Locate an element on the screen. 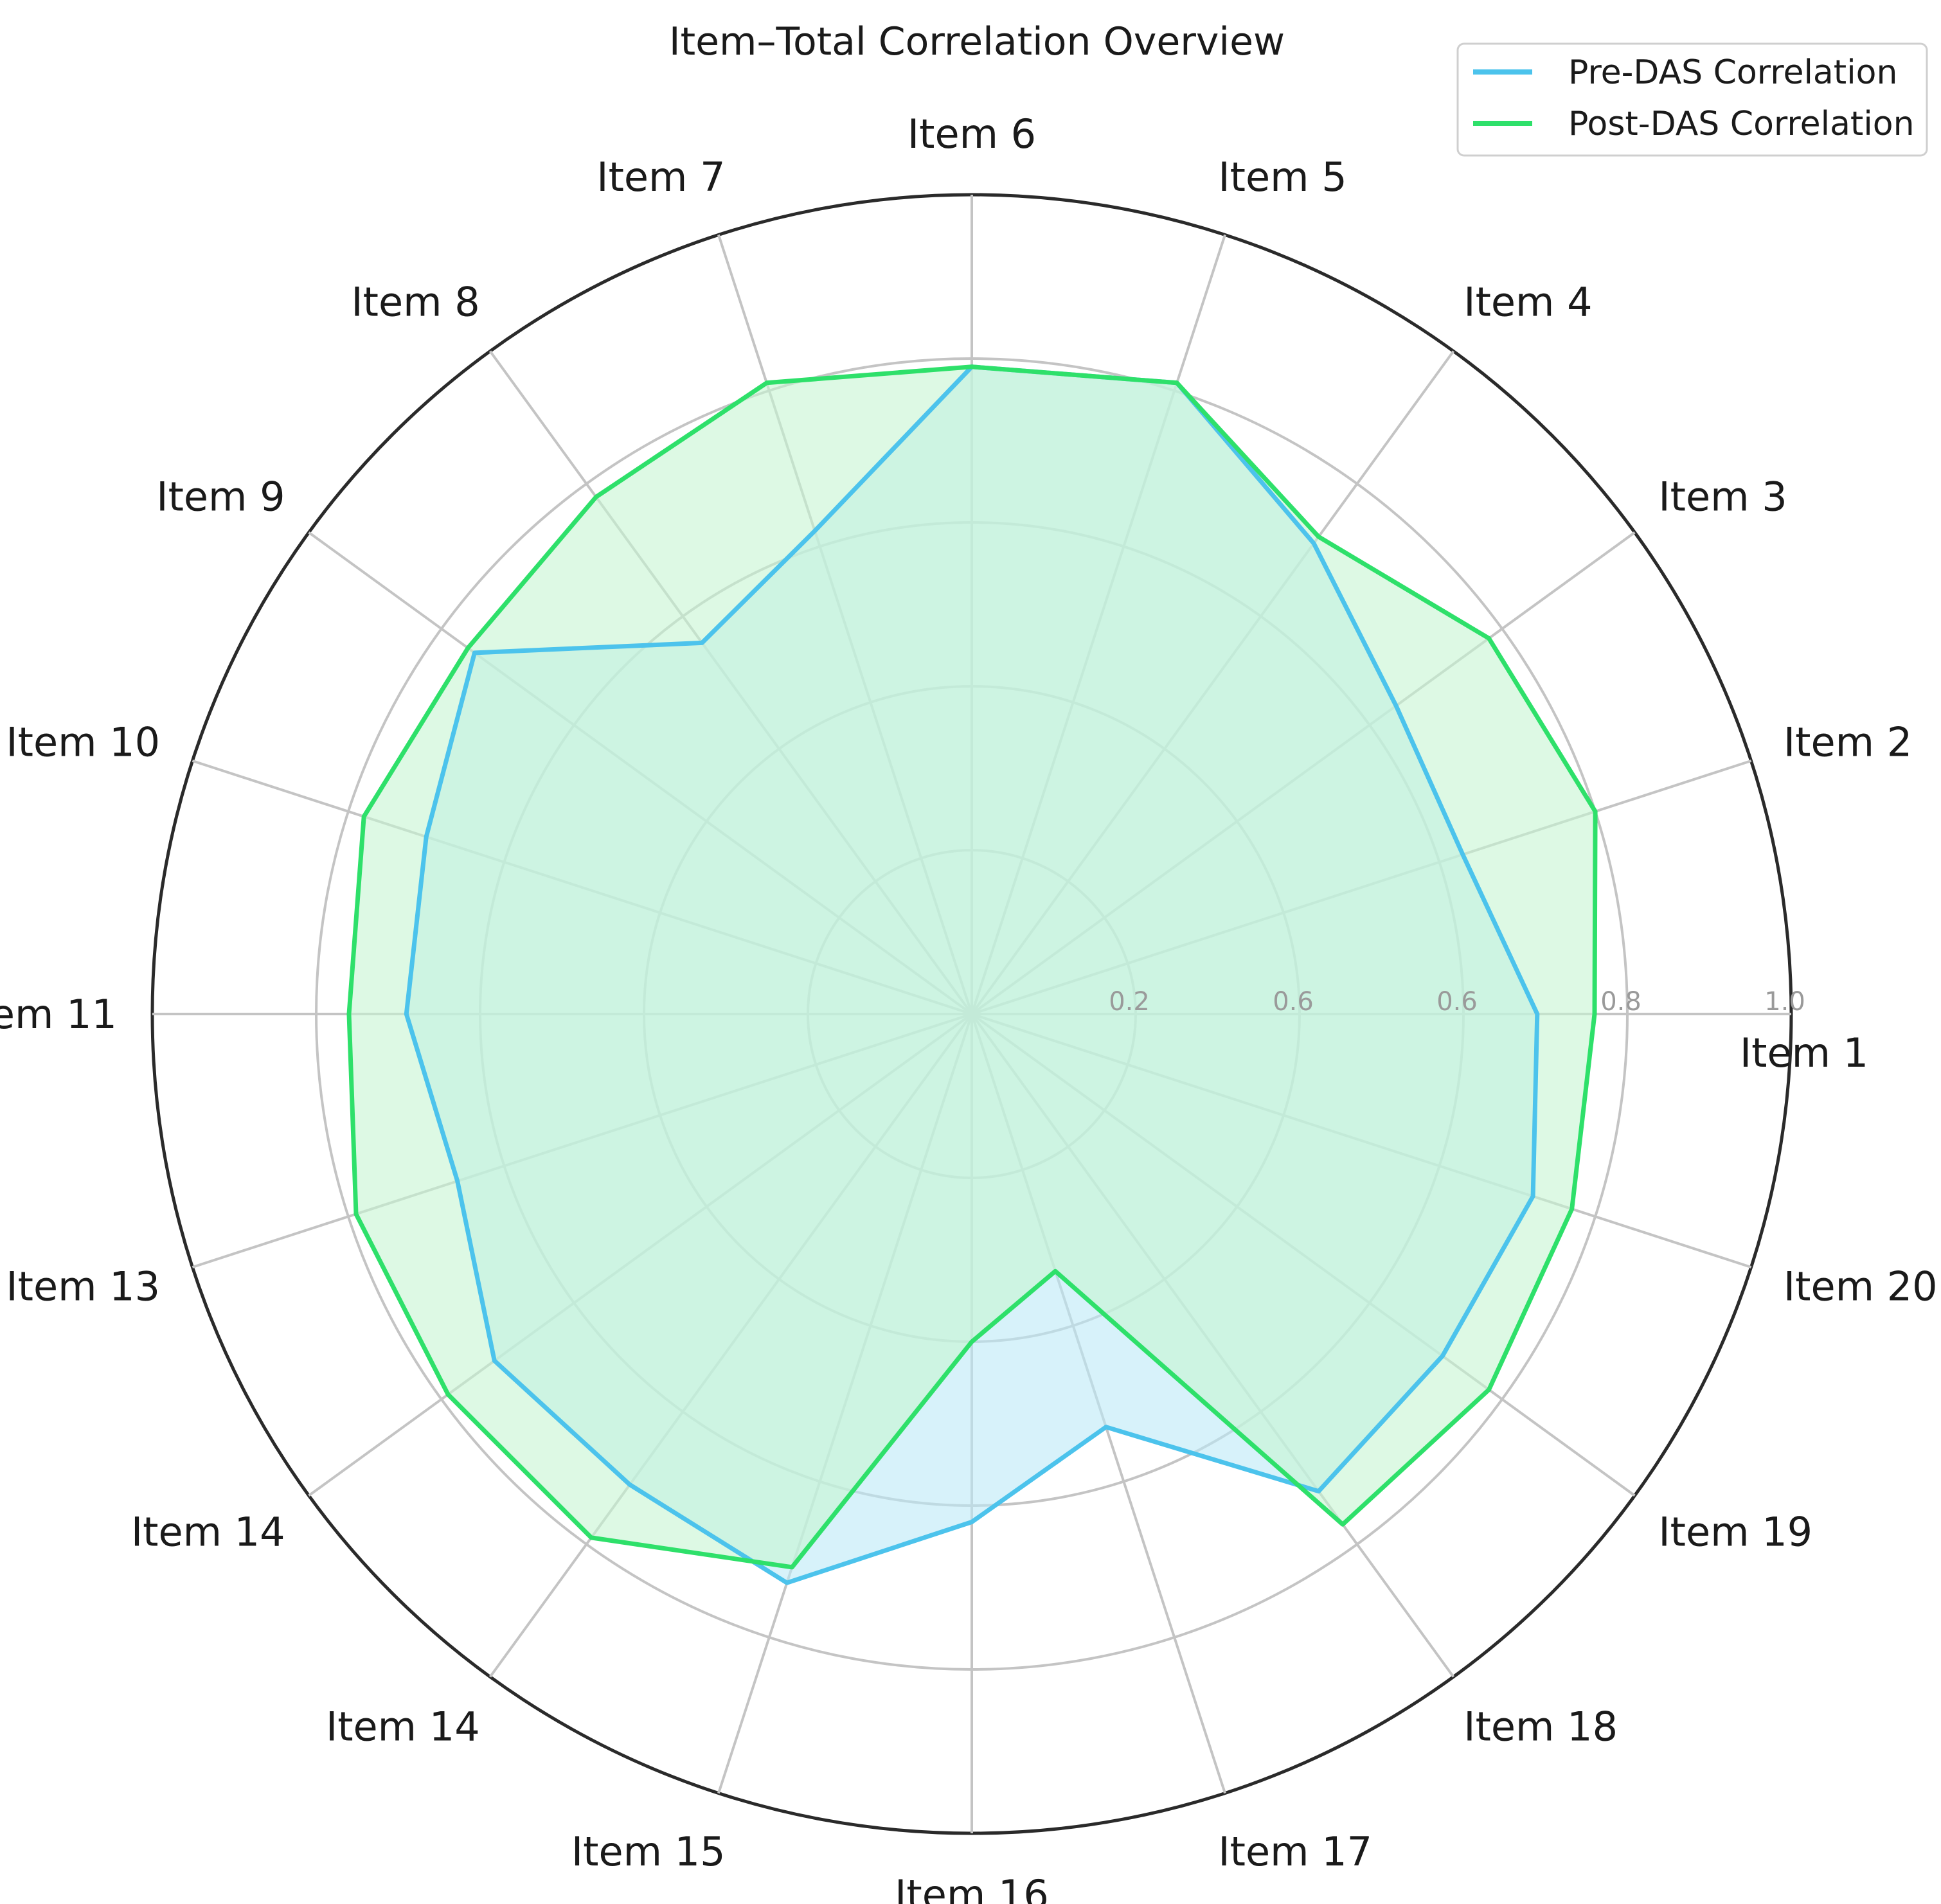 The image size is (1941, 1904). category-label: Item 17 is located at coordinates (1295, 1852).